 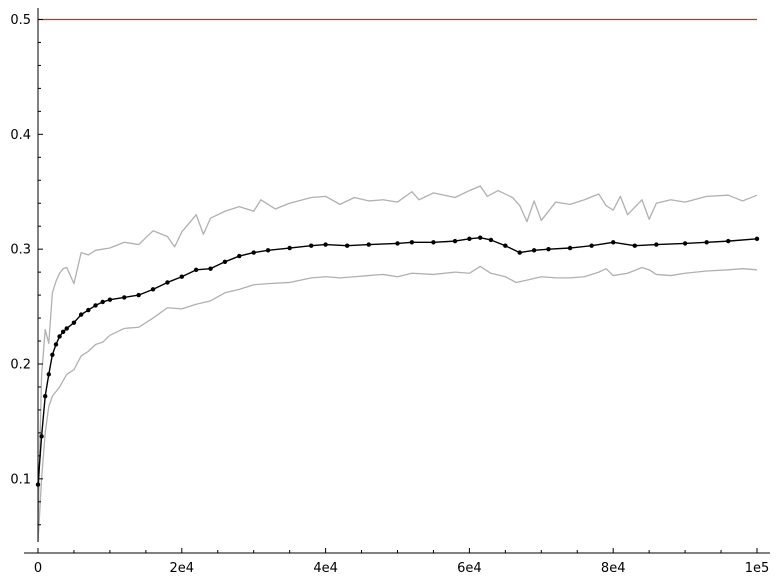 I want to click on x-tick-label: 4e4, so click(x=325, y=568).